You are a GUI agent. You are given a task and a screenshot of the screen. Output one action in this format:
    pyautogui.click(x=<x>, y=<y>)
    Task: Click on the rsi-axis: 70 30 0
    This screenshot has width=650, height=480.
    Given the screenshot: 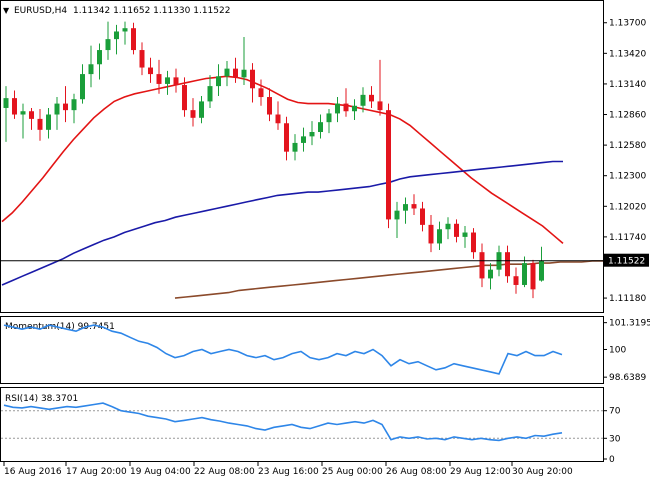 What is the action you would take?
    pyautogui.click(x=612, y=436)
    